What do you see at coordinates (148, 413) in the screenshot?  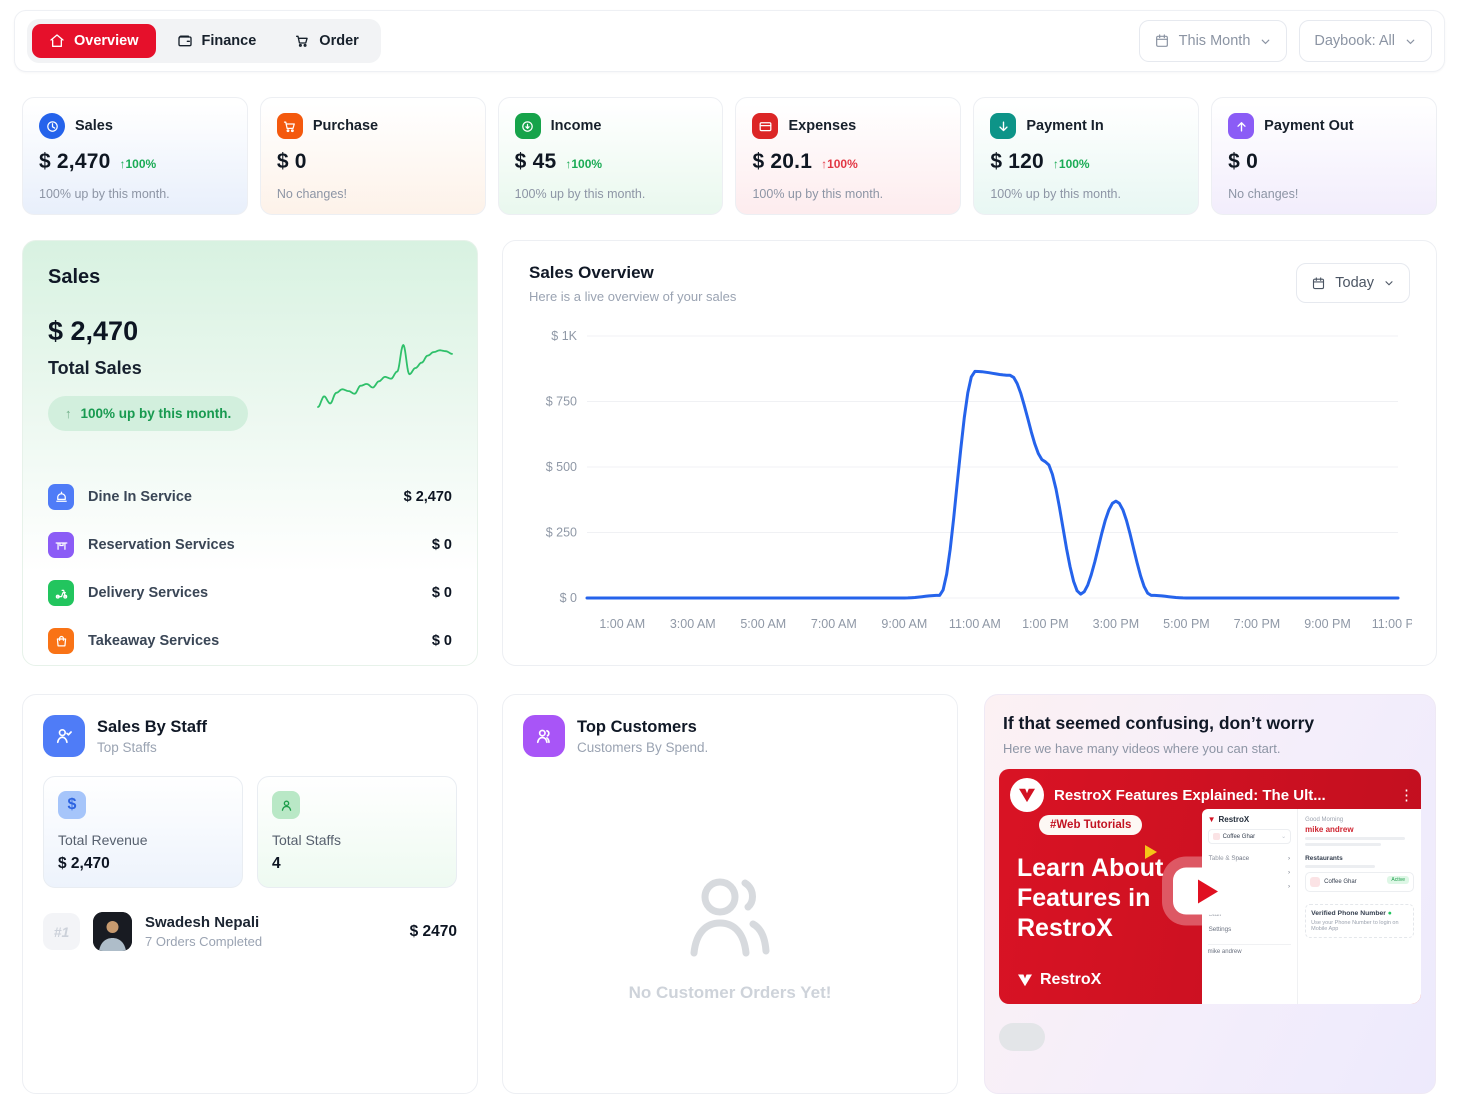 I see `sales-growth-badge: ↑ 100% up by this month.` at bounding box center [148, 413].